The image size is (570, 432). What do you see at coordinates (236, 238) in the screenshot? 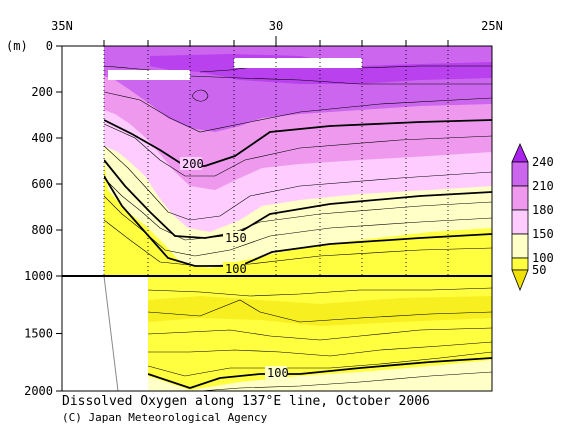
I see `contour-label: 150` at bounding box center [236, 238].